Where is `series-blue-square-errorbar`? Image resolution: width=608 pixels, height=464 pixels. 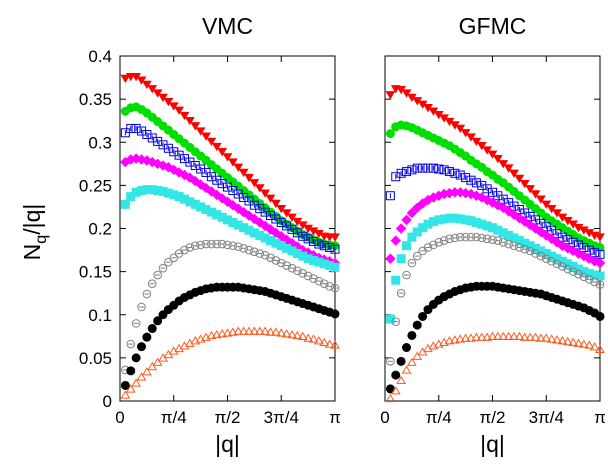
series-blue-square-errorbar is located at coordinates (230, 188).